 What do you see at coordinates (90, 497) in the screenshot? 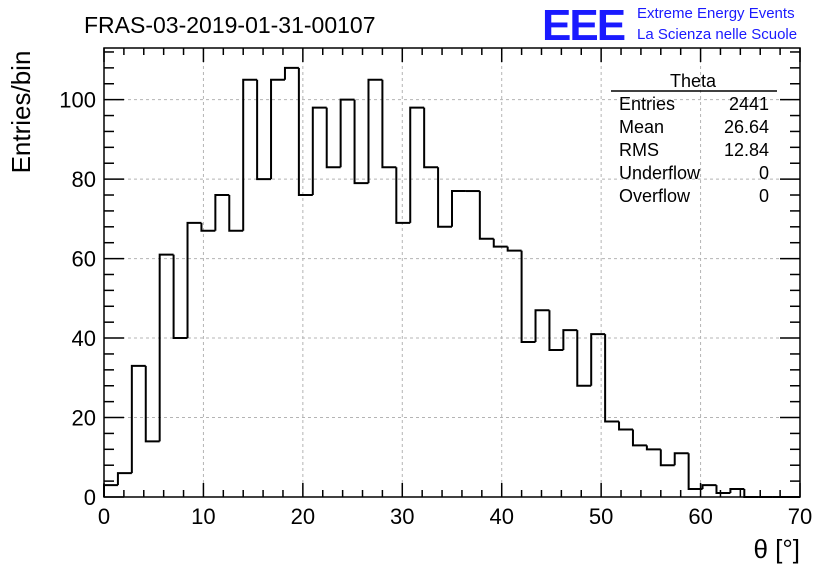
I see `y-tick-label: 0` at bounding box center [90, 497].